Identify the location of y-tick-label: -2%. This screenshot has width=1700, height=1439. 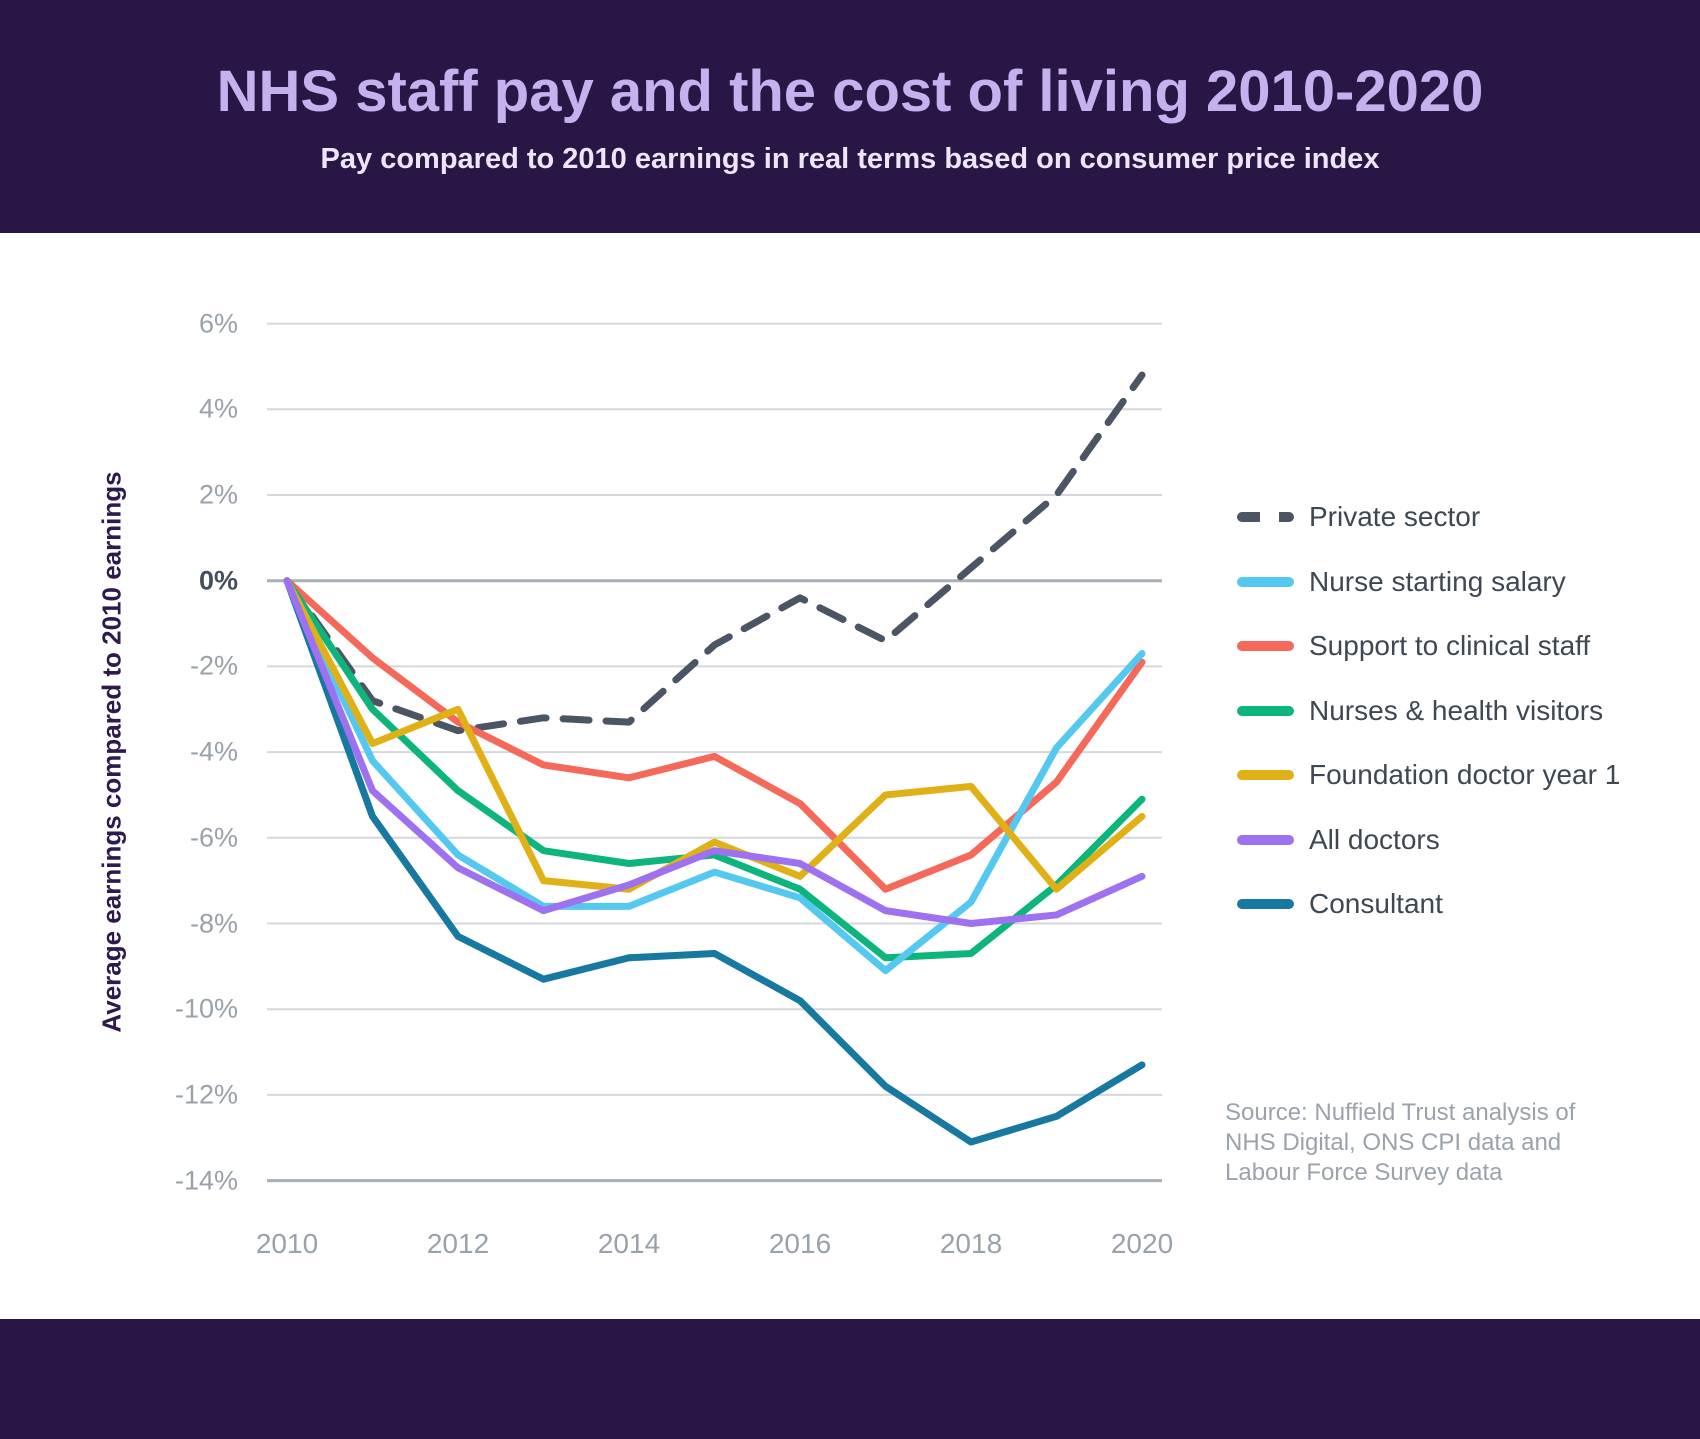
(213, 665).